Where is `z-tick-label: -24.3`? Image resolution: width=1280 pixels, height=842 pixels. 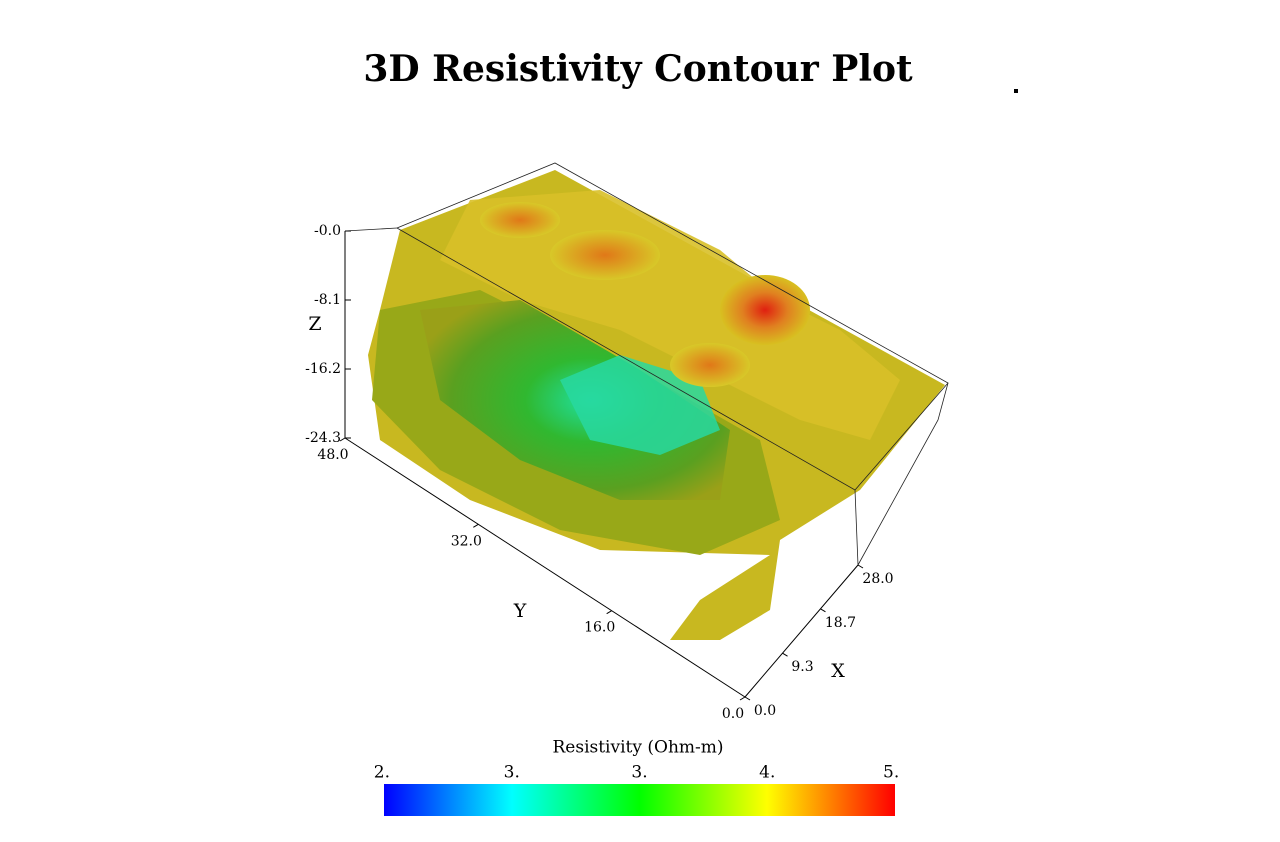
z-tick-label: -24.3 is located at coordinates (323, 438).